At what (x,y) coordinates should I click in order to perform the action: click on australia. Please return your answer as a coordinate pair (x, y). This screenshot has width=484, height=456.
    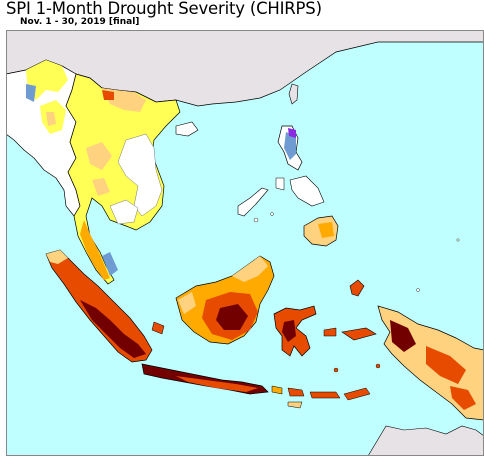
    Looking at the image, I should click on (425, 440).